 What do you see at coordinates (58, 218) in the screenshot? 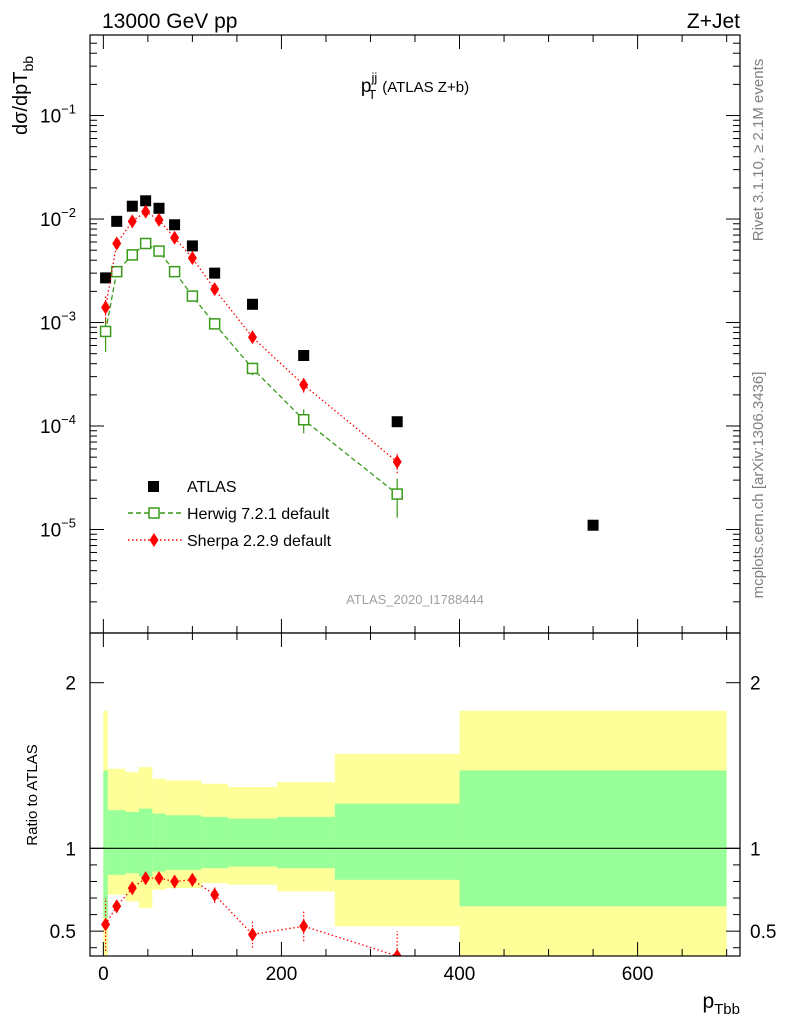
I see `main-y-tick-label: 10⁻²` at bounding box center [58, 218].